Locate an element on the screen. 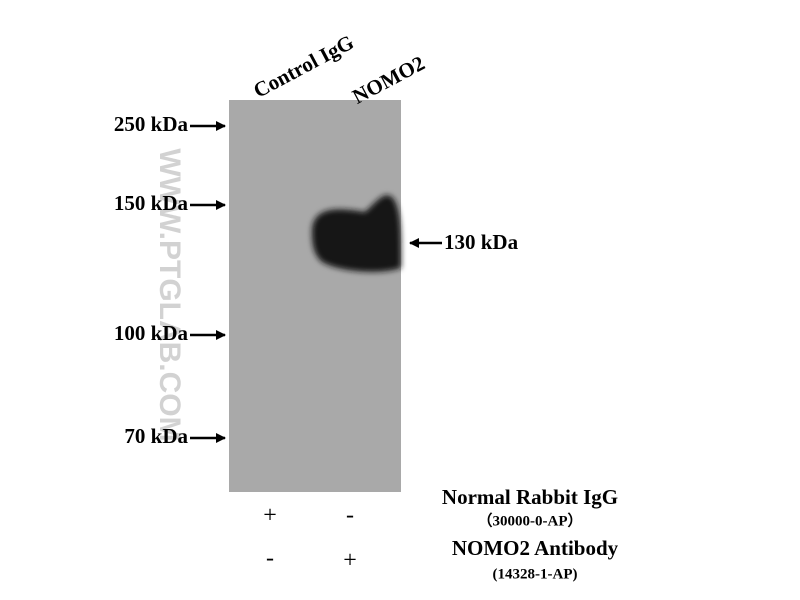  watermark: WWW.PTGLAB.COM is located at coordinates (169, 294).